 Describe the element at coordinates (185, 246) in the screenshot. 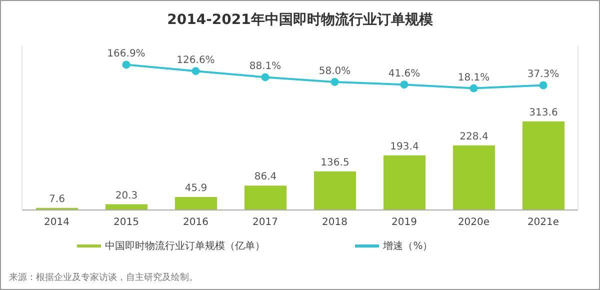

I see `legend-label: 中国即时物流行业订单规模（亿单）` at that location.